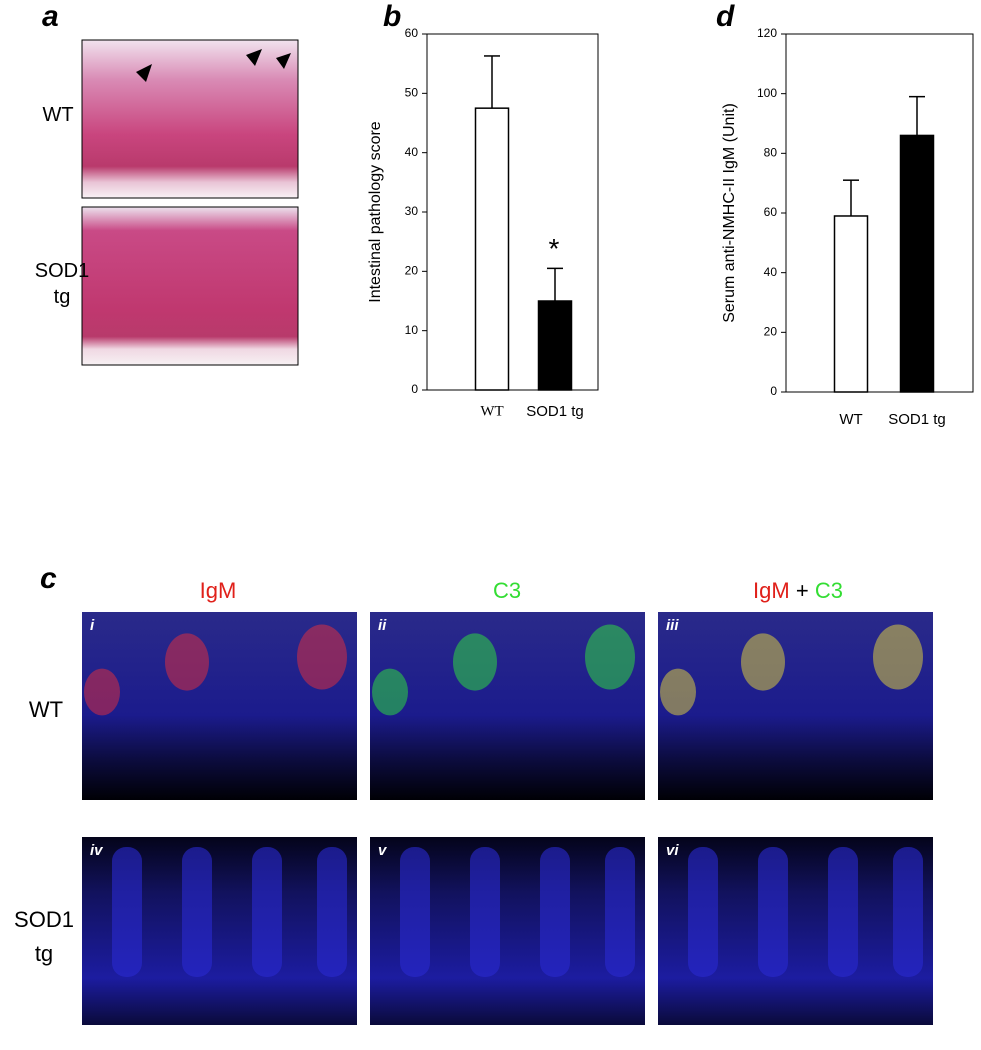 This screenshot has width=981, height=1050. What do you see at coordinates (767, 33) in the screenshot?
I see `y-tick-label: 120` at bounding box center [767, 33].